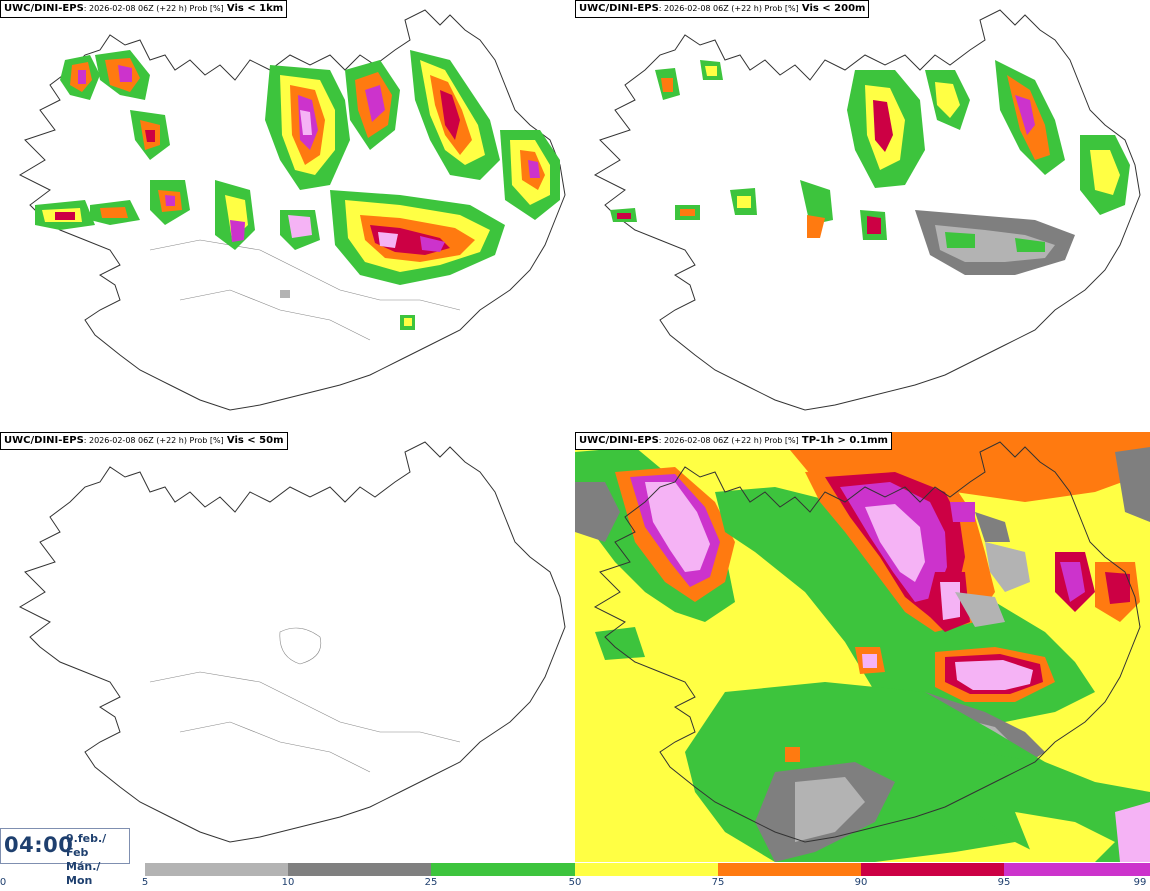 This screenshot has height=891, width=1150. What do you see at coordinates (861, 882) in the screenshot?
I see `colorbar-tick: 90` at bounding box center [861, 882].